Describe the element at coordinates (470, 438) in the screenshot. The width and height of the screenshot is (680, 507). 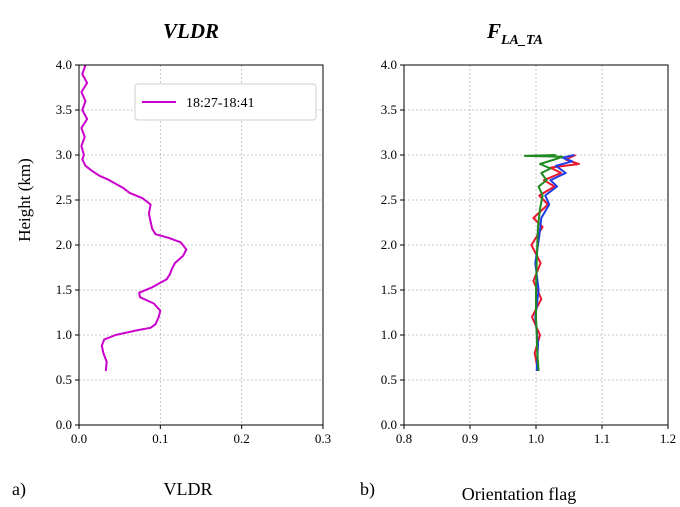
I see `panel-b-xtick-label: 0.9` at that location.